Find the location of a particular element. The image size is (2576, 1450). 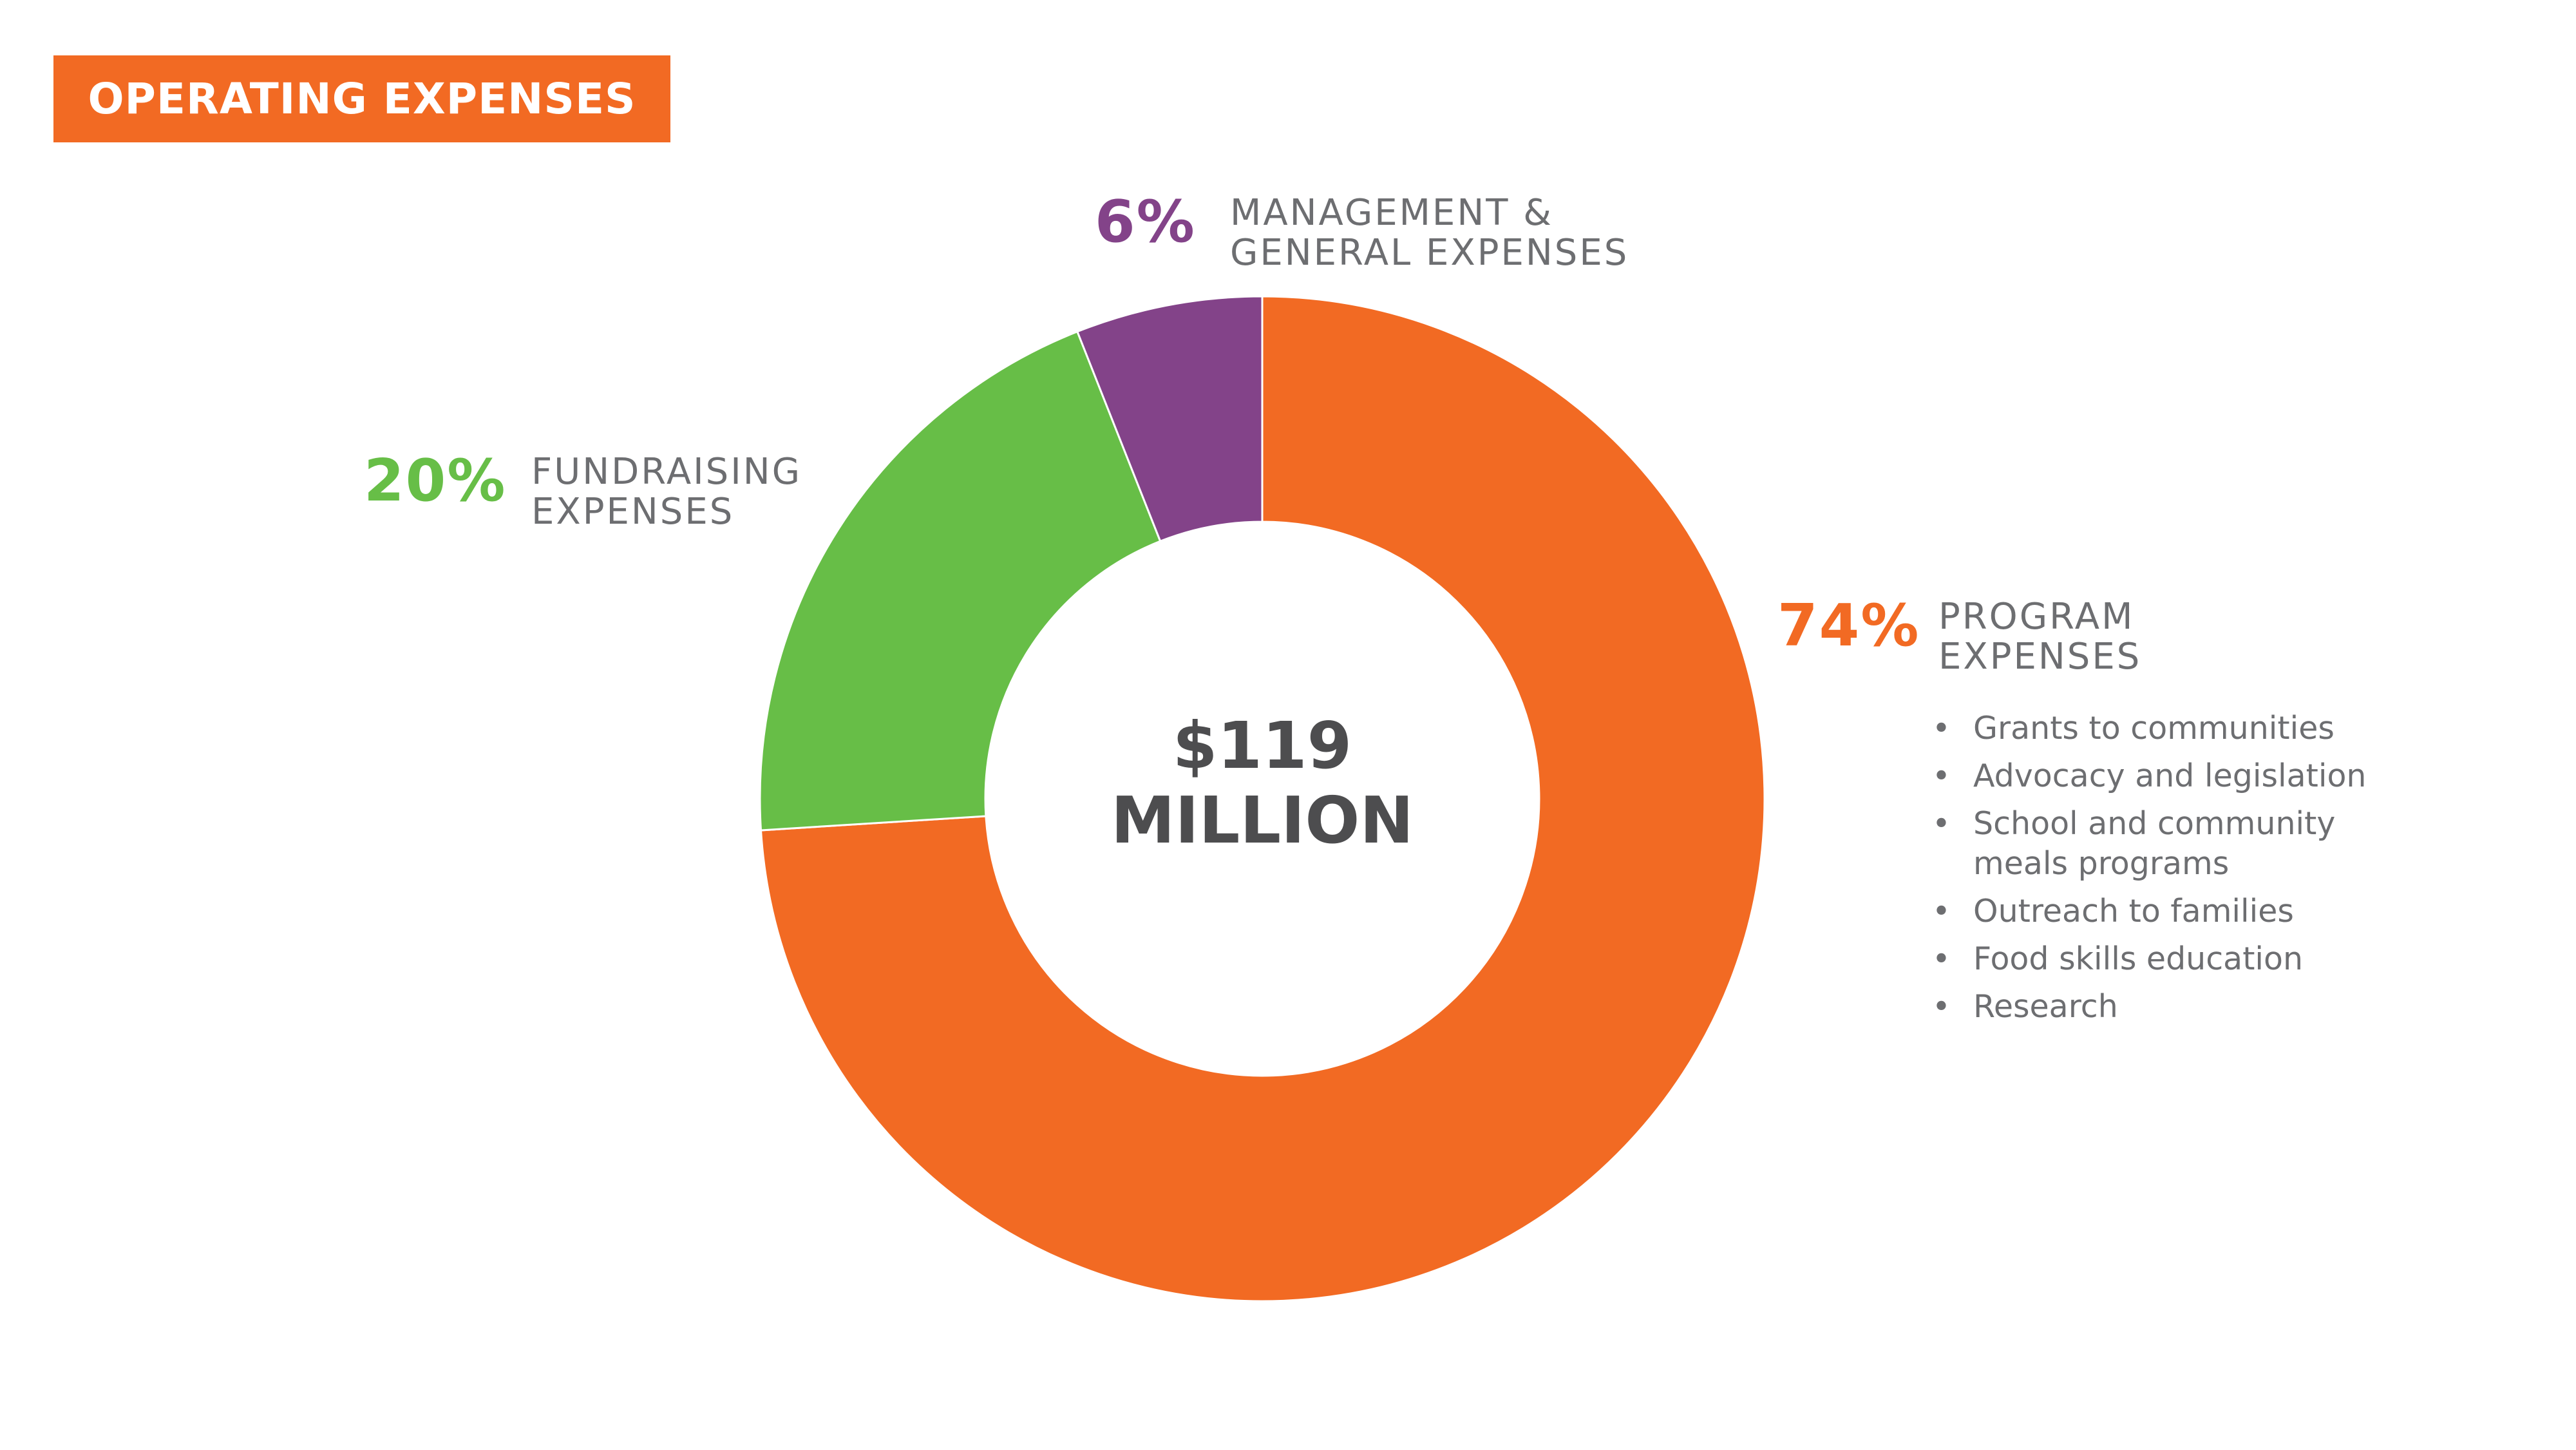

program-bullet-text: School and community is located at coordinates (2154, 823).